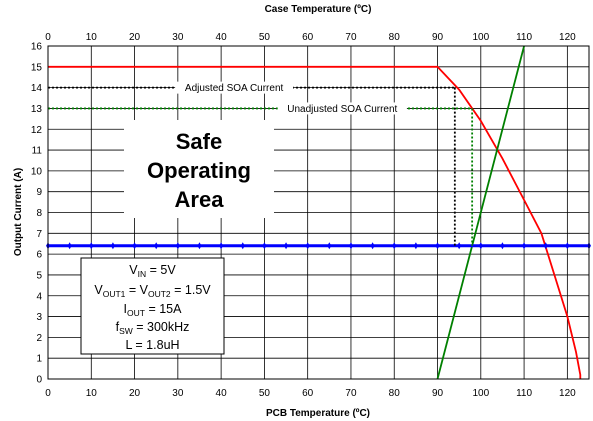 This screenshot has width=593, height=421. What do you see at coordinates (395, 37) in the screenshot?
I see `top-tick-label: 80` at bounding box center [395, 37].